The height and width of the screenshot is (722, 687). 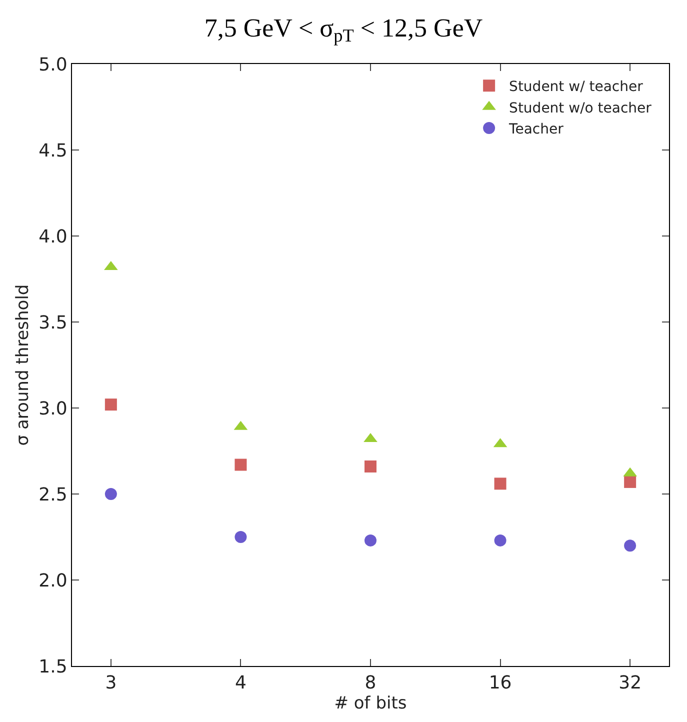 What do you see at coordinates (240, 683) in the screenshot?
I see `x-tick-label: 4` at bounding box center [240, 683].